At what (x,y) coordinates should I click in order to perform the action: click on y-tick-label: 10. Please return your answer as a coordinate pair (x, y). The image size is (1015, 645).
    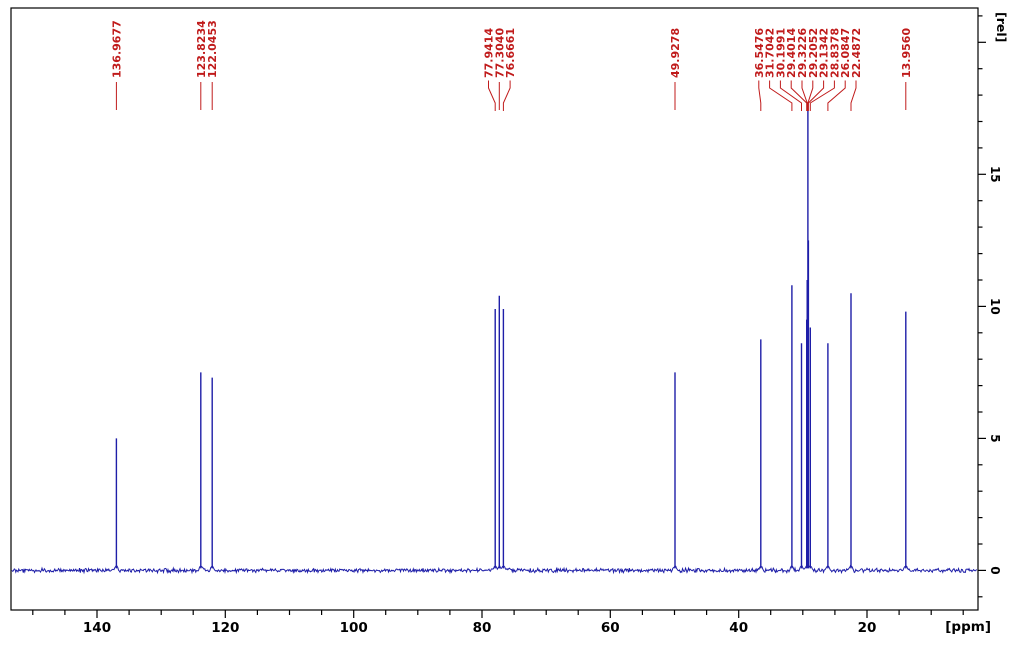
    Looking at the image, I should click on (995, 306).